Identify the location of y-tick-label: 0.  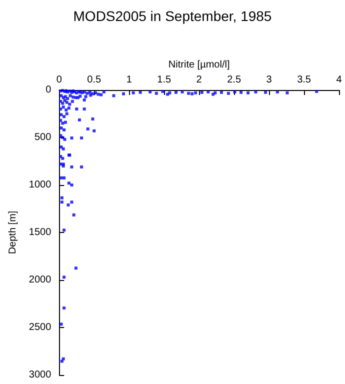
(49, 90).